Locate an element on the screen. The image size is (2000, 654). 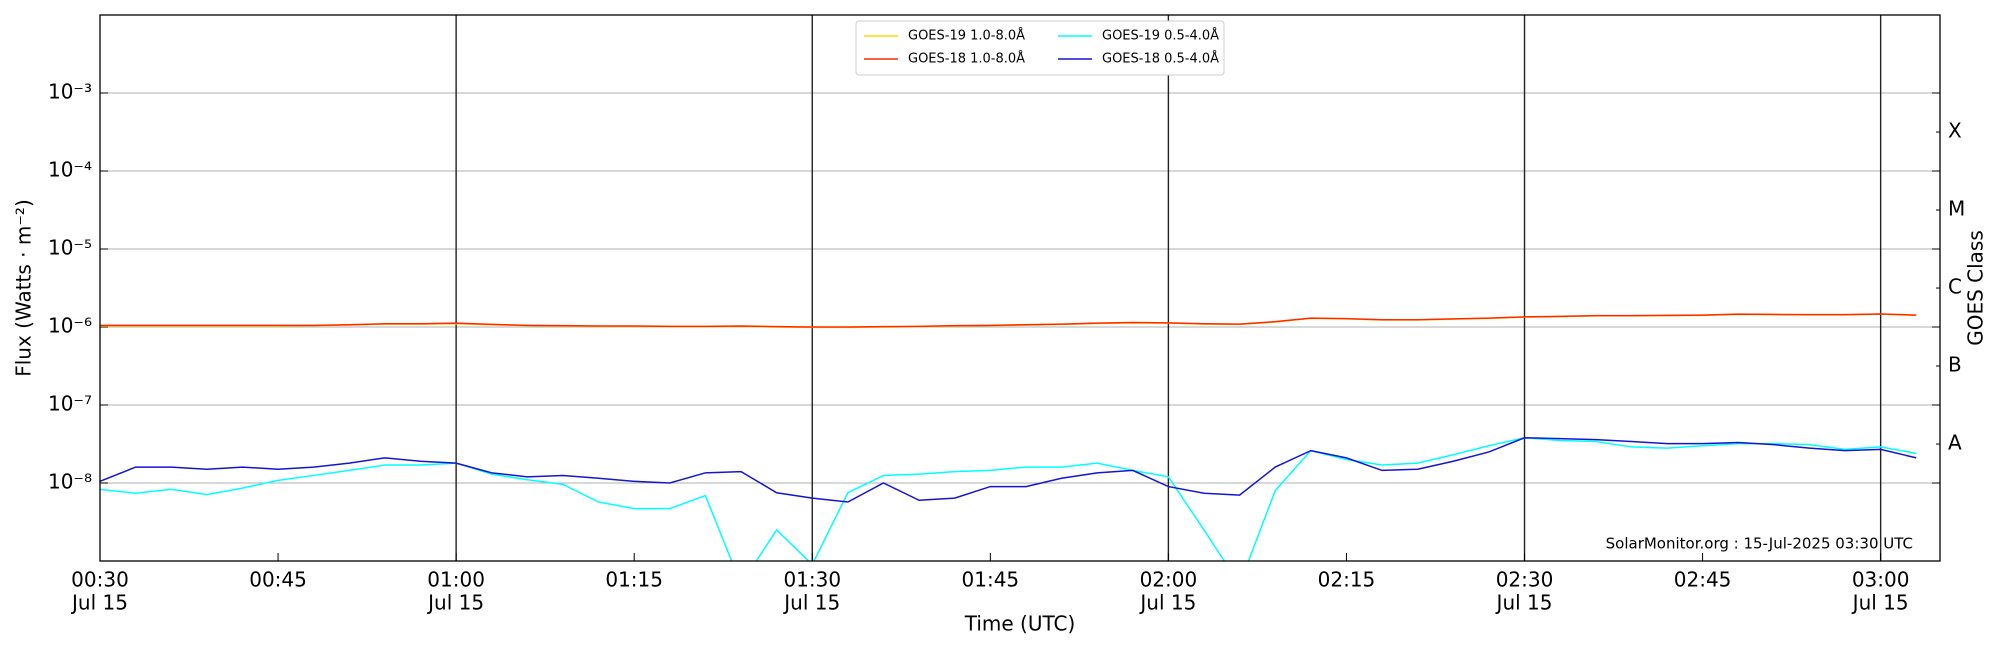
legend-label: GOES-19 1.0-8.0Å is located at coordinates (966, 36).